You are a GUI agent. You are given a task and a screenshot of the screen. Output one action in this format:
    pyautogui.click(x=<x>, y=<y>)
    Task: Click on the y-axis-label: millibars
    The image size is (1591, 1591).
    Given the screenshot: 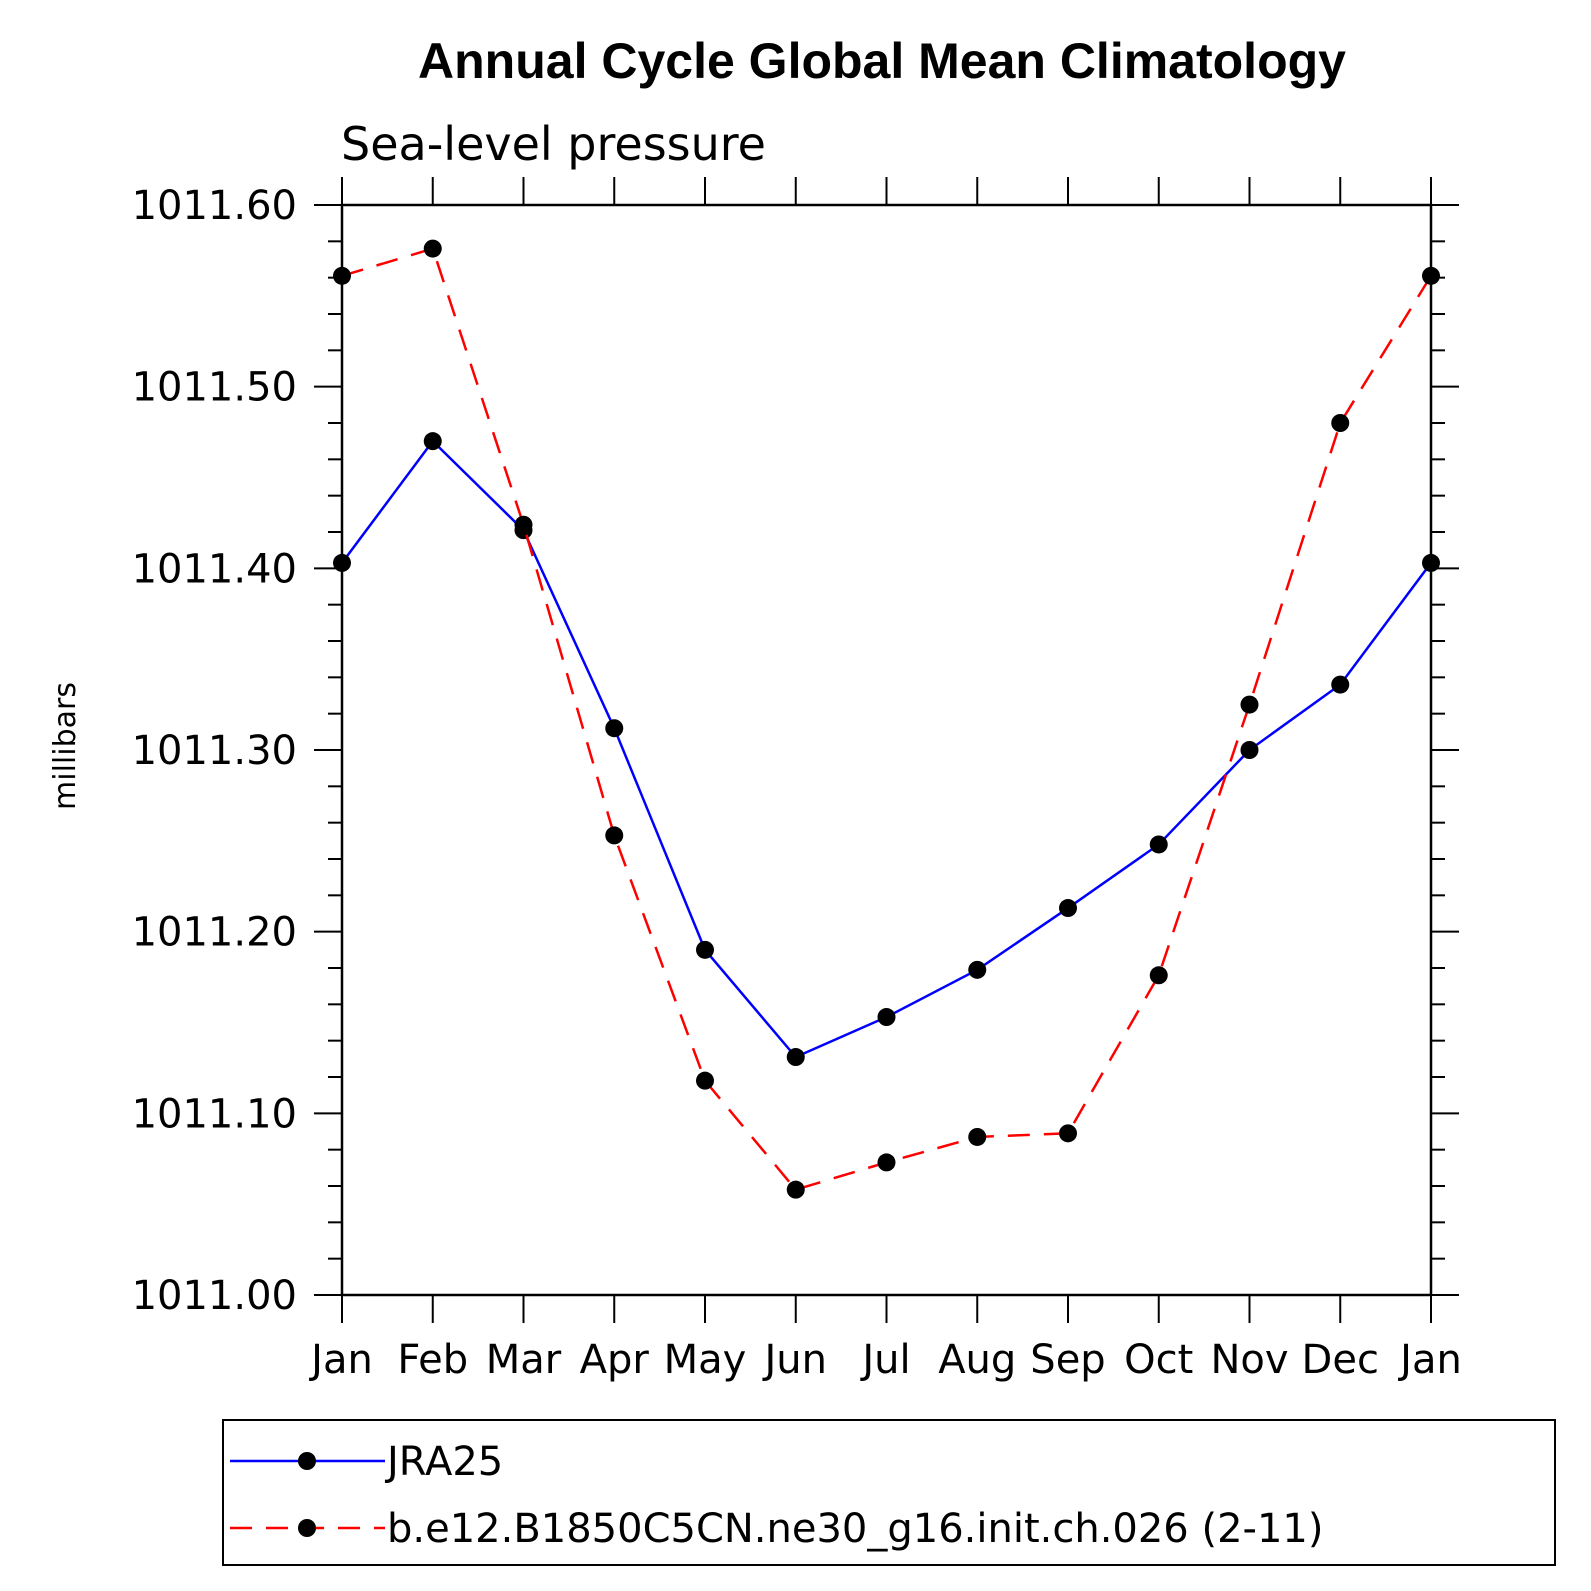 What is the action you would take?
    pyautogui.click(x=65, y=746)
    